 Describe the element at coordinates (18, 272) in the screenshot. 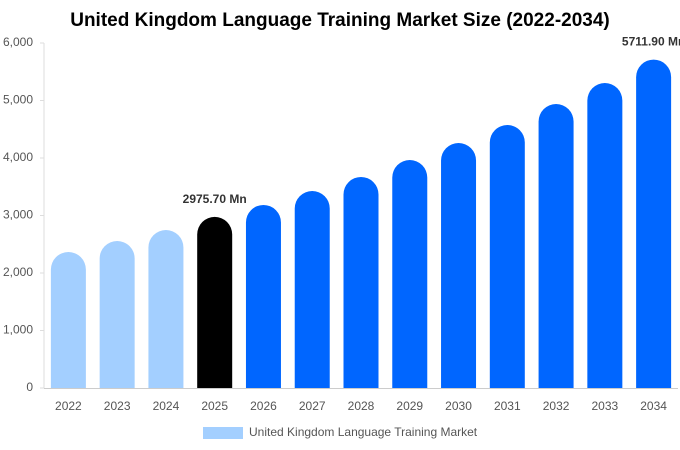

I see `y-tick-label: 2,000` at that location.